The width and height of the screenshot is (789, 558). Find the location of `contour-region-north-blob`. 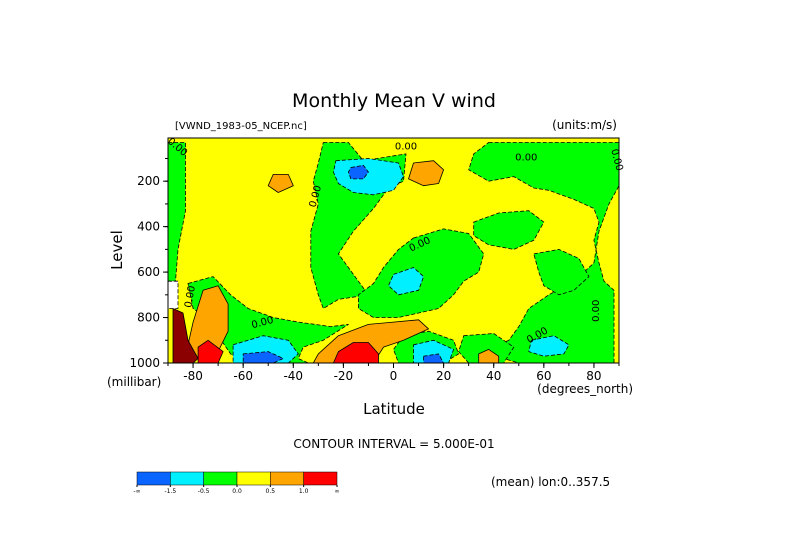

contour-region-north-blob is located at coordinates (406, 281).